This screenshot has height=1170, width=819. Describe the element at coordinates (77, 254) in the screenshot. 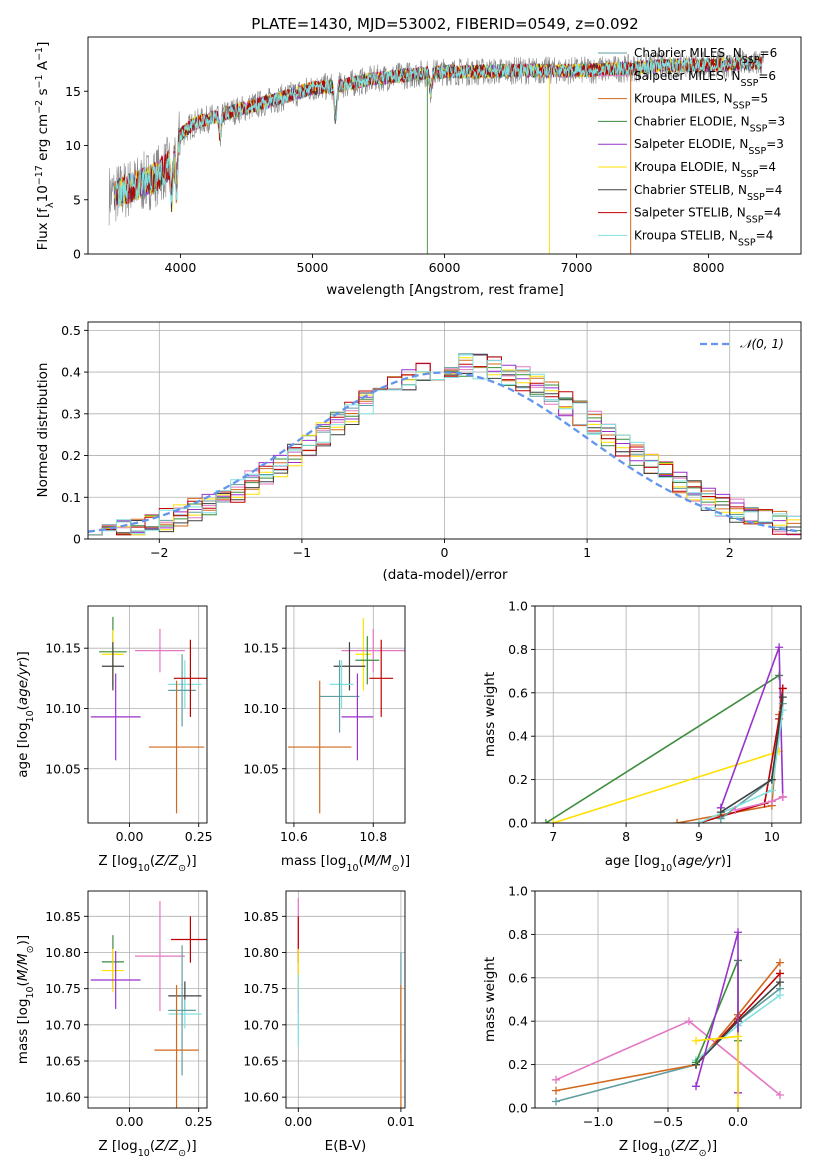

I see `y-tick-label: 0` at that location.